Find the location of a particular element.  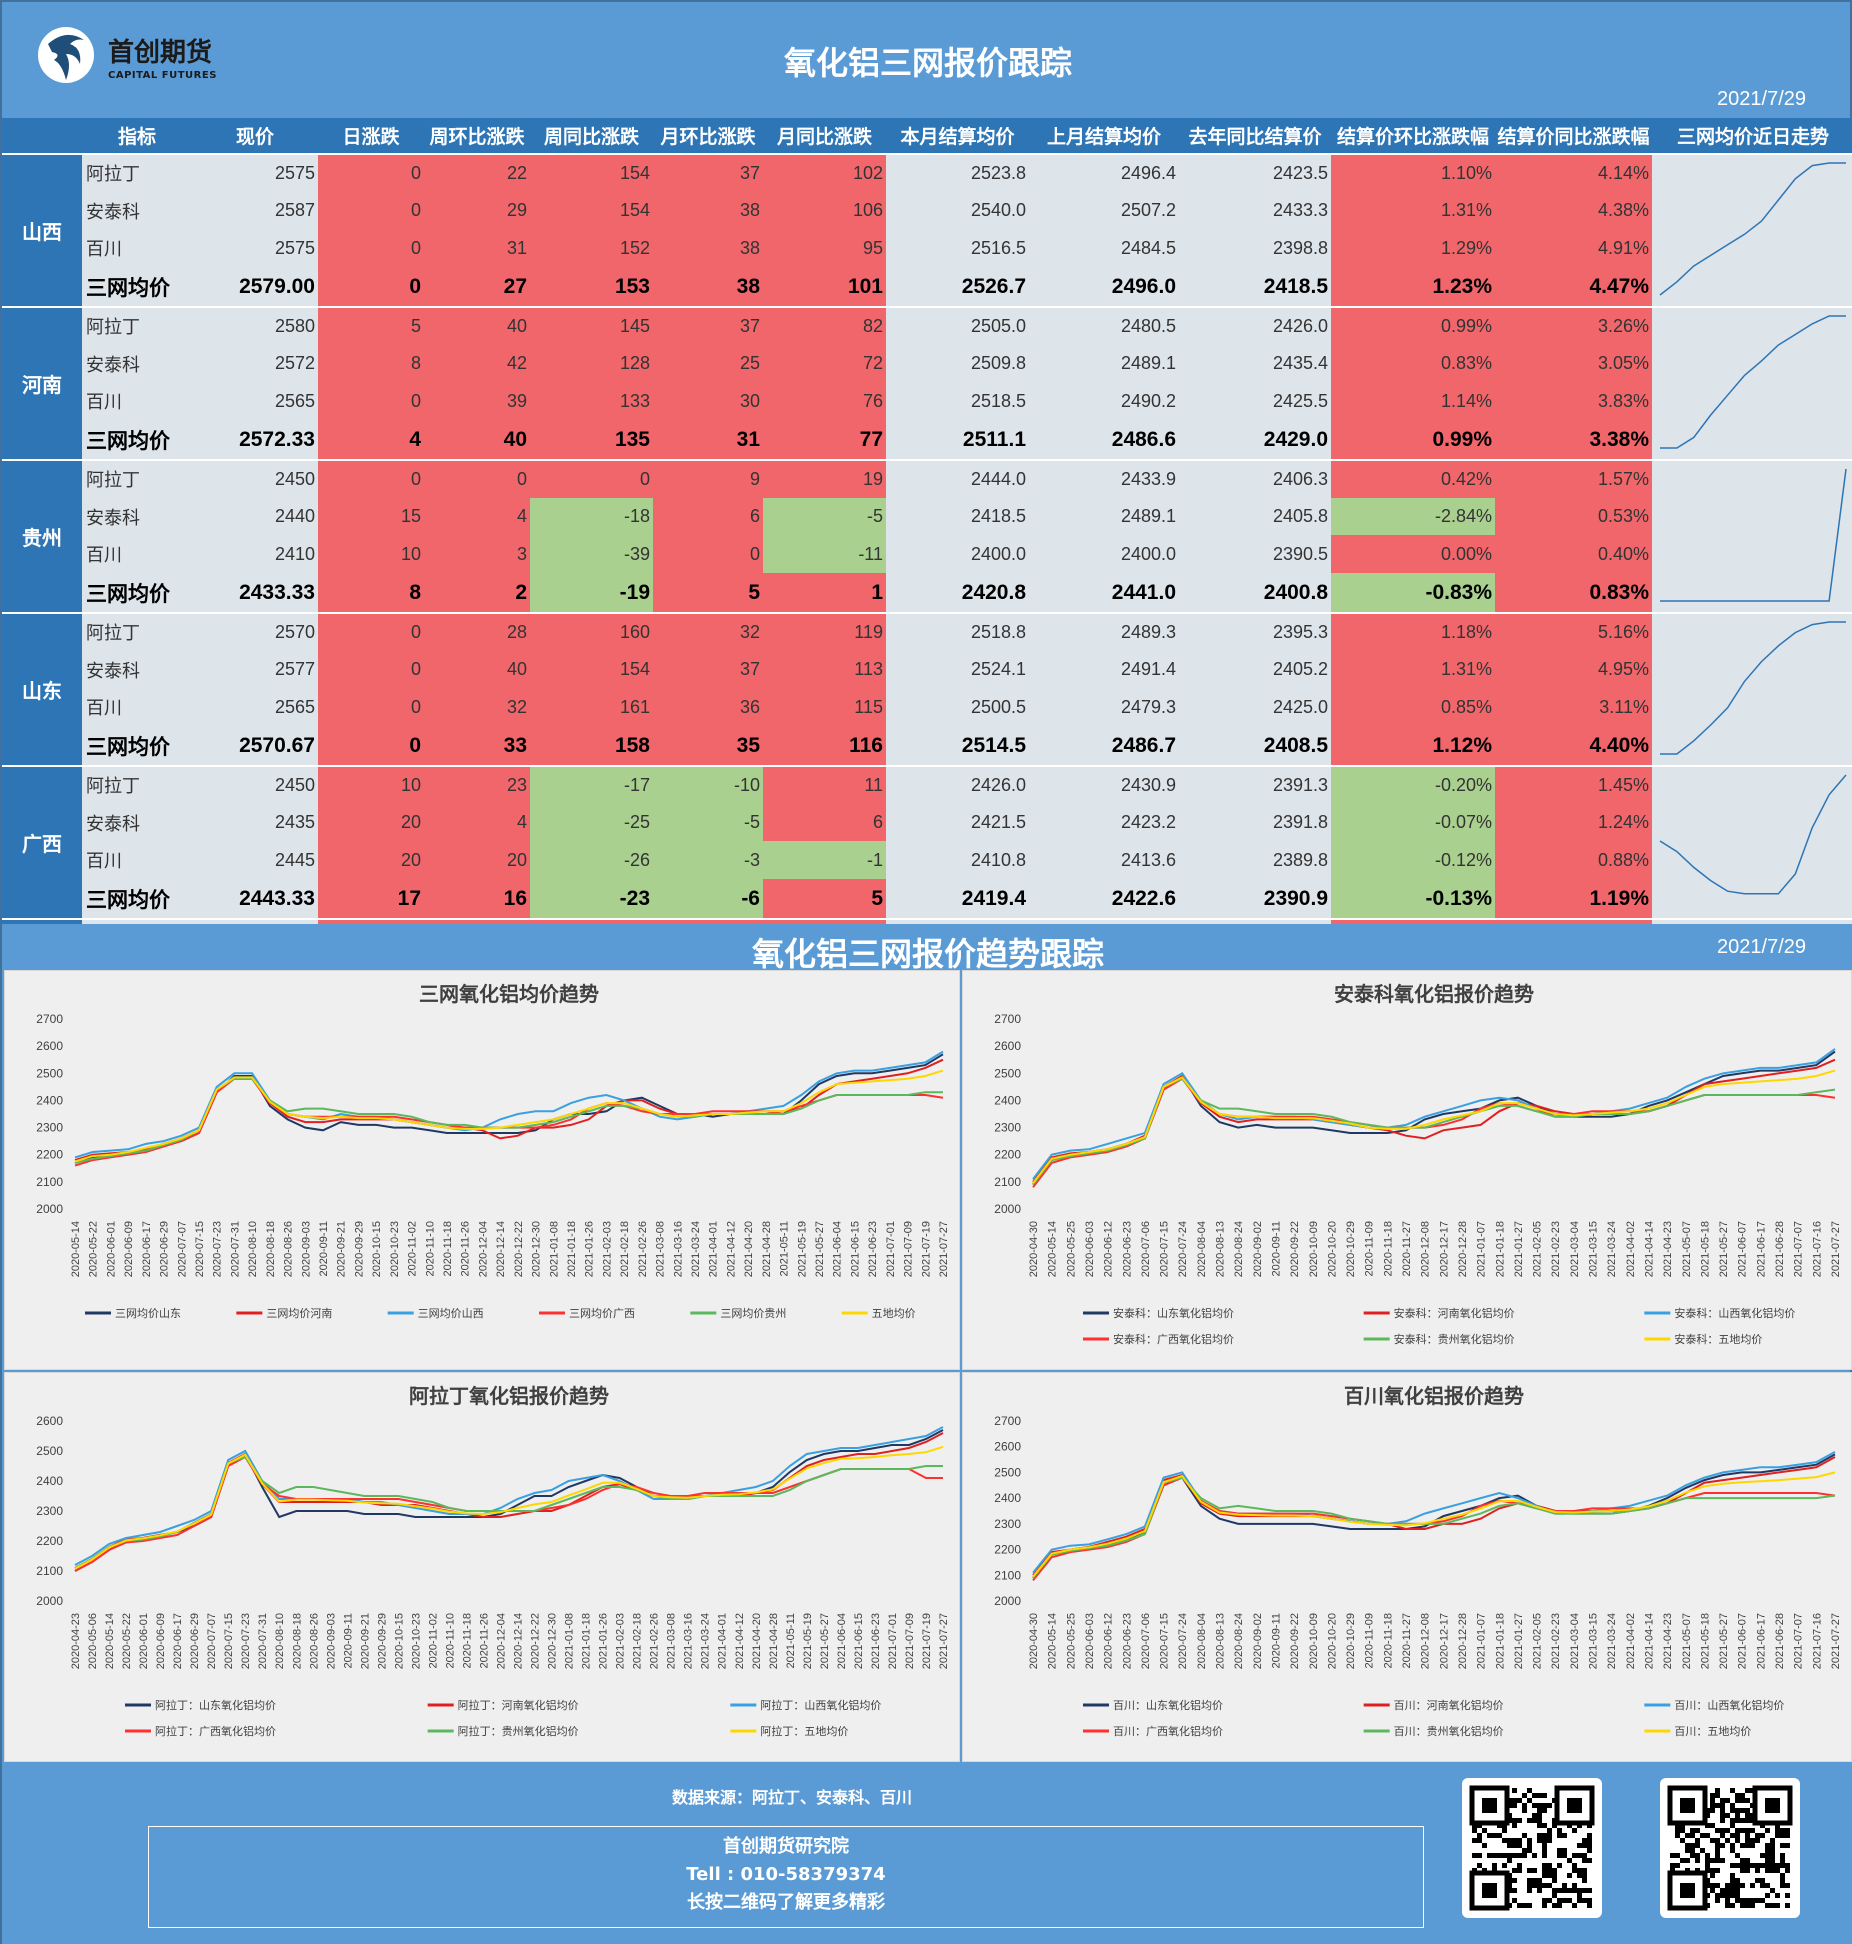

value-cell: 2435 is located at coordinates (255, 822).